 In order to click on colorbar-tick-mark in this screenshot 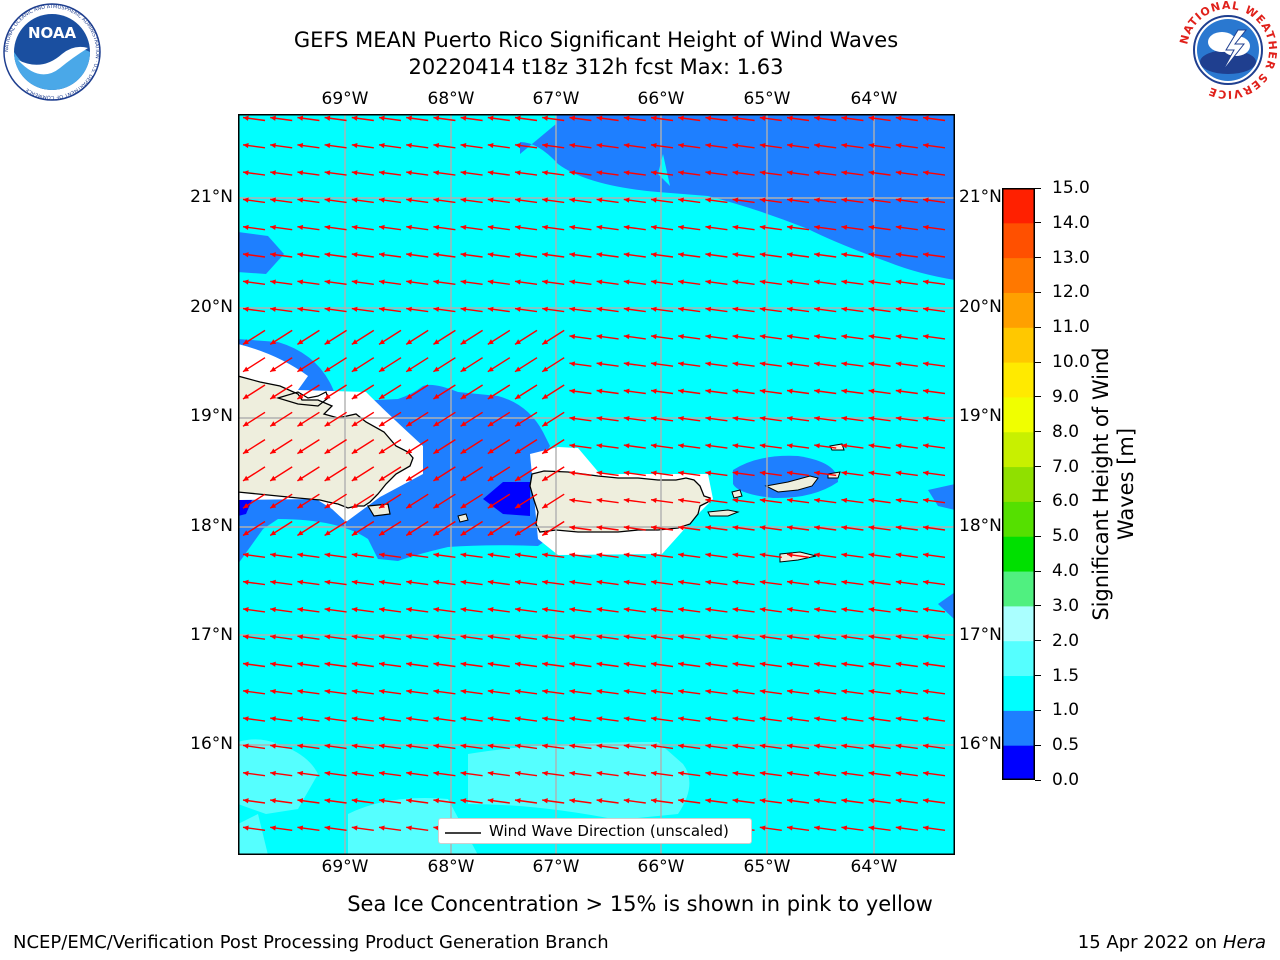, I will do `click(1038, 223)`.